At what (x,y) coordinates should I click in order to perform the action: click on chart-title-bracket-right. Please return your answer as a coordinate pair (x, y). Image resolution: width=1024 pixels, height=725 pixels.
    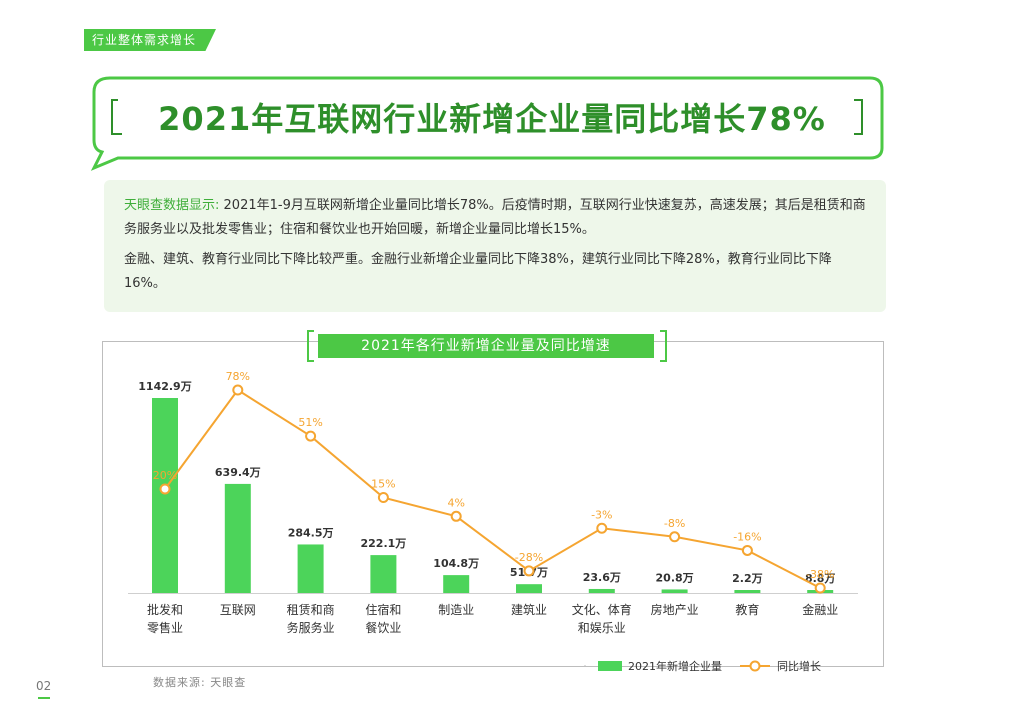
    Looking at the image, I should click on (663, 346).